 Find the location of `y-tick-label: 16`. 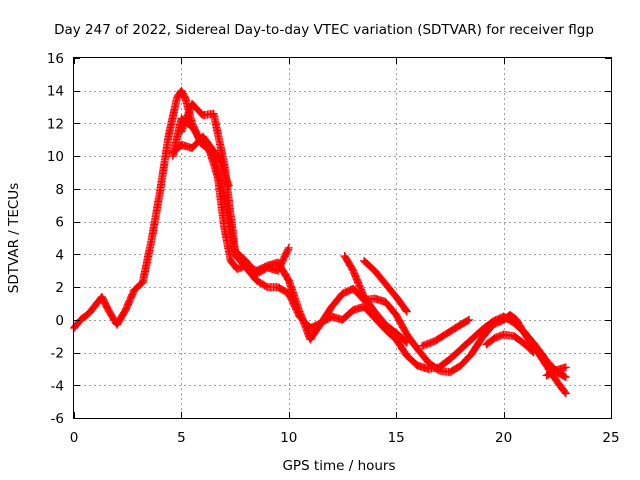

y-tick-label: 16 is located at coordinates (55, 59).